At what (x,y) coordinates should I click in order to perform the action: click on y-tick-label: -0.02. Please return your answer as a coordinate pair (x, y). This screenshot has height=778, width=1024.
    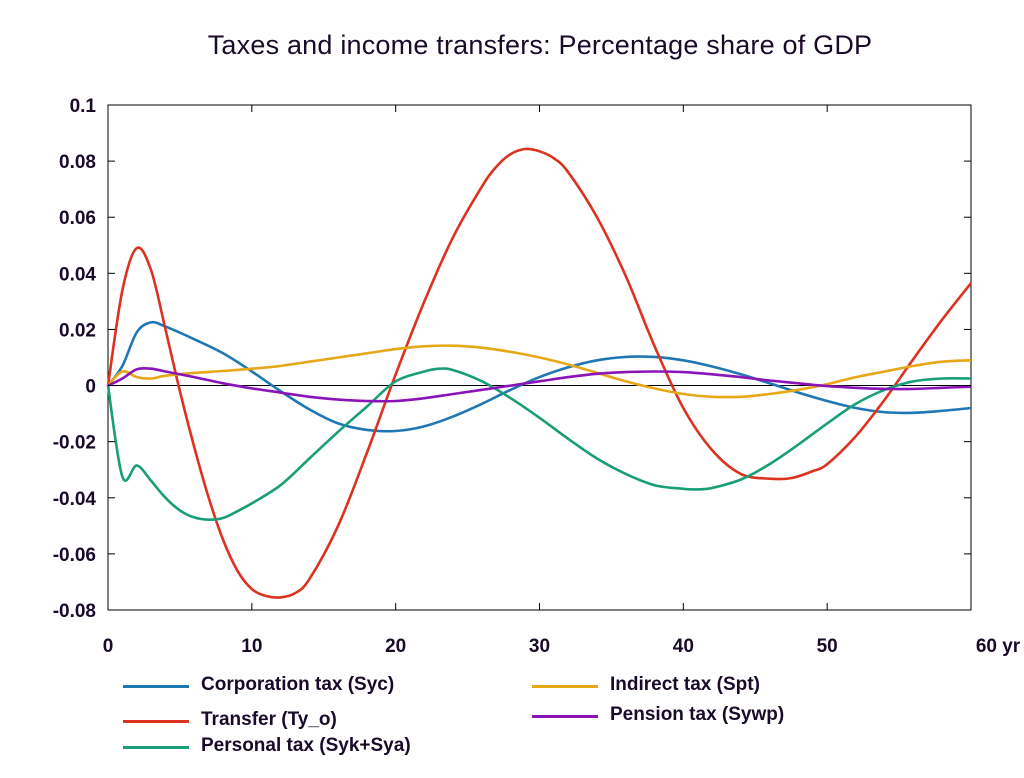
    Looking at the image, I should click on (74, 443).